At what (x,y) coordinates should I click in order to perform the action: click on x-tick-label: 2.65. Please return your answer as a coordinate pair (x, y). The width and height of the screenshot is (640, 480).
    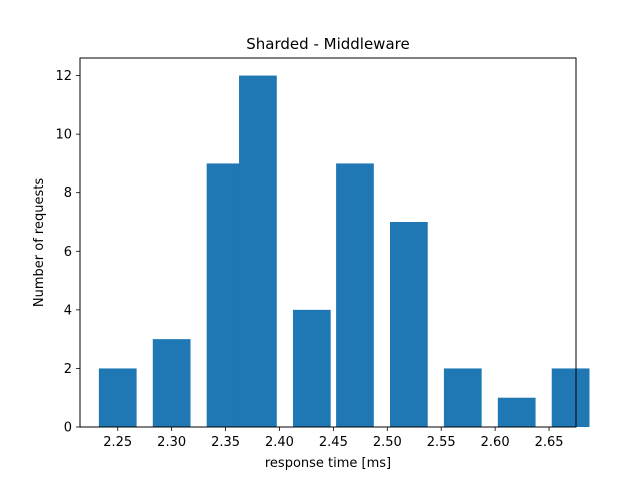
    Looking at the image, I should click on (549, 442).